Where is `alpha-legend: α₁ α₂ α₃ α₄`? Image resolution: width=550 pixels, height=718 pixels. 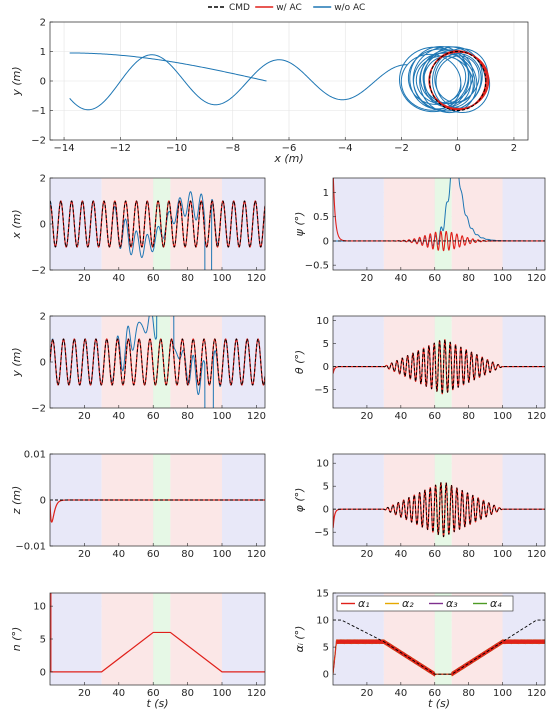 alpha-legend: α₁ α₂ α₃ α₄ is located at coordinates (425, 603).